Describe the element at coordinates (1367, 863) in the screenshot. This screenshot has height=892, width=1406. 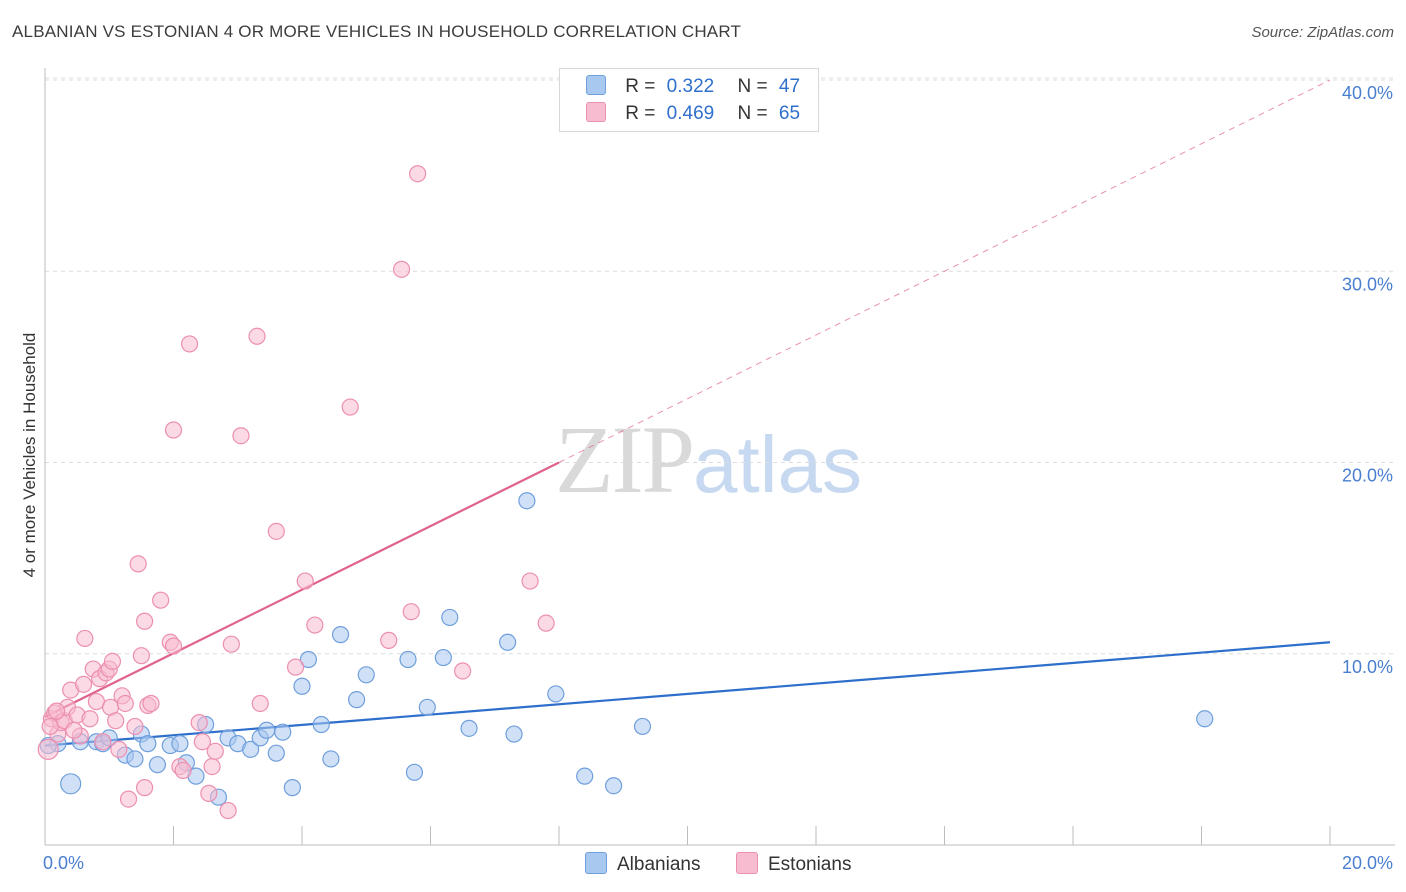
I see `x-tick-label: 20.0%` at that location.